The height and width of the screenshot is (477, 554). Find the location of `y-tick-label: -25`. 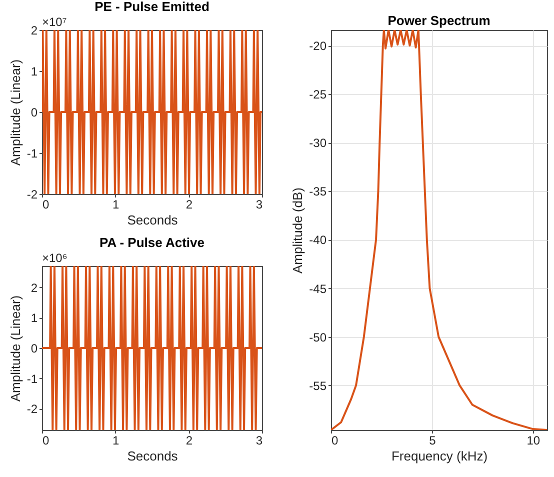

y-tick-label: -25 is located at coordinates (318, 95).